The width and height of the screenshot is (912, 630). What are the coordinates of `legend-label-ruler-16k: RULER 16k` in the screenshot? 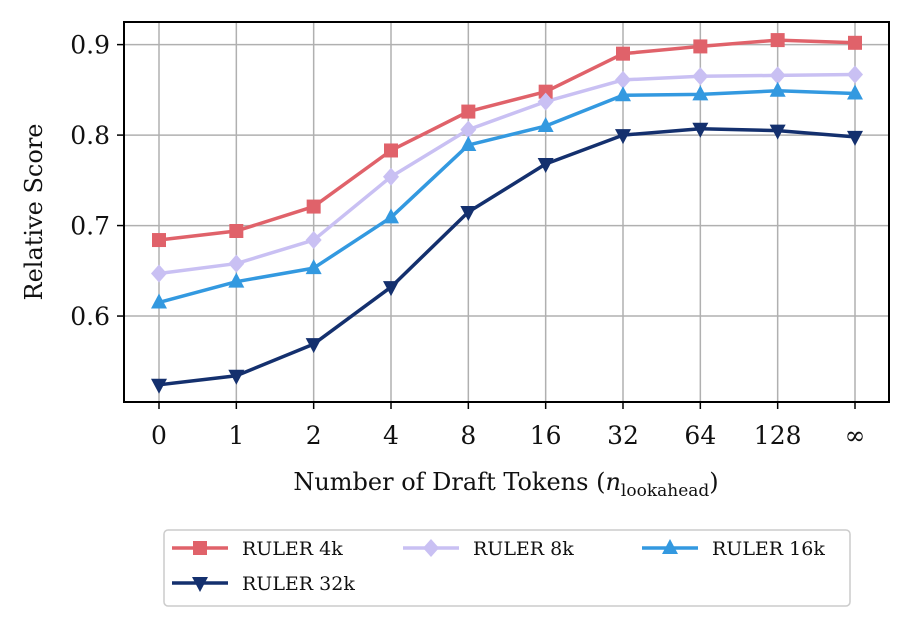 It's located at (768, 549).